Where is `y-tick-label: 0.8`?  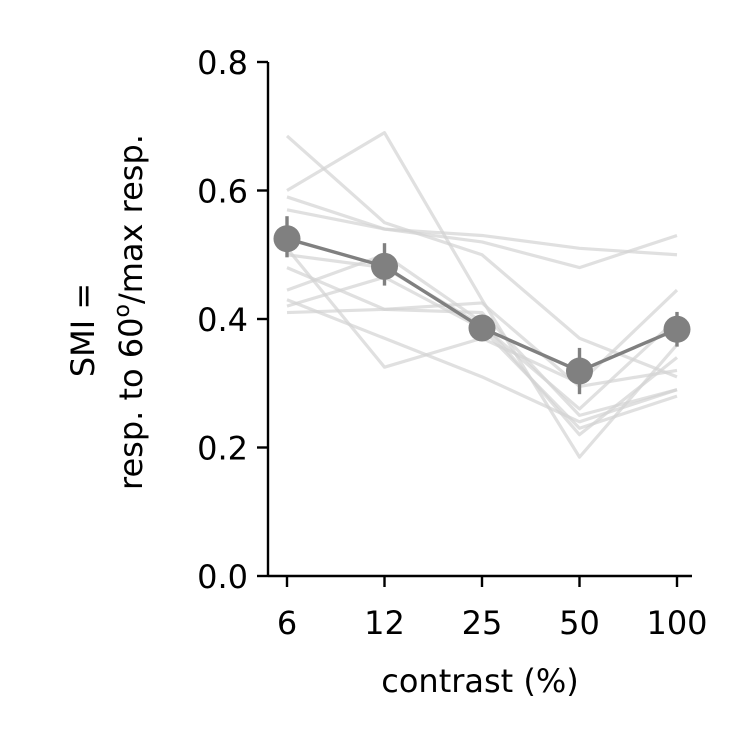 y-tick-label: 0.8 is located at coordinates (222, 63).